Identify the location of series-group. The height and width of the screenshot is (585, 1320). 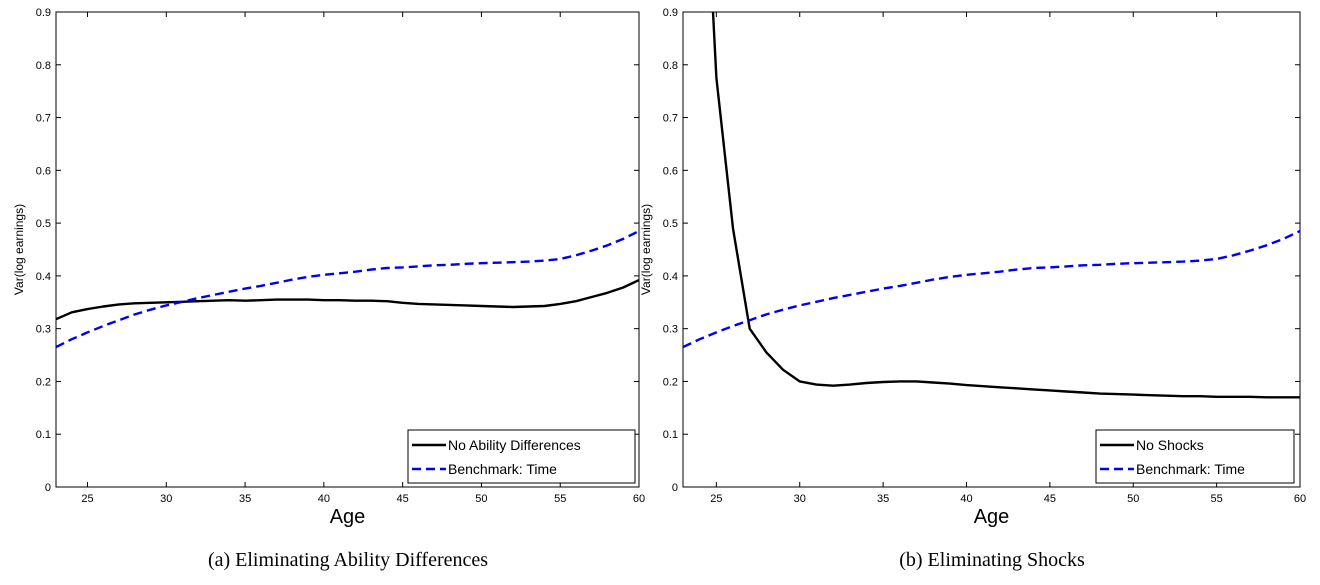
(347, 289).